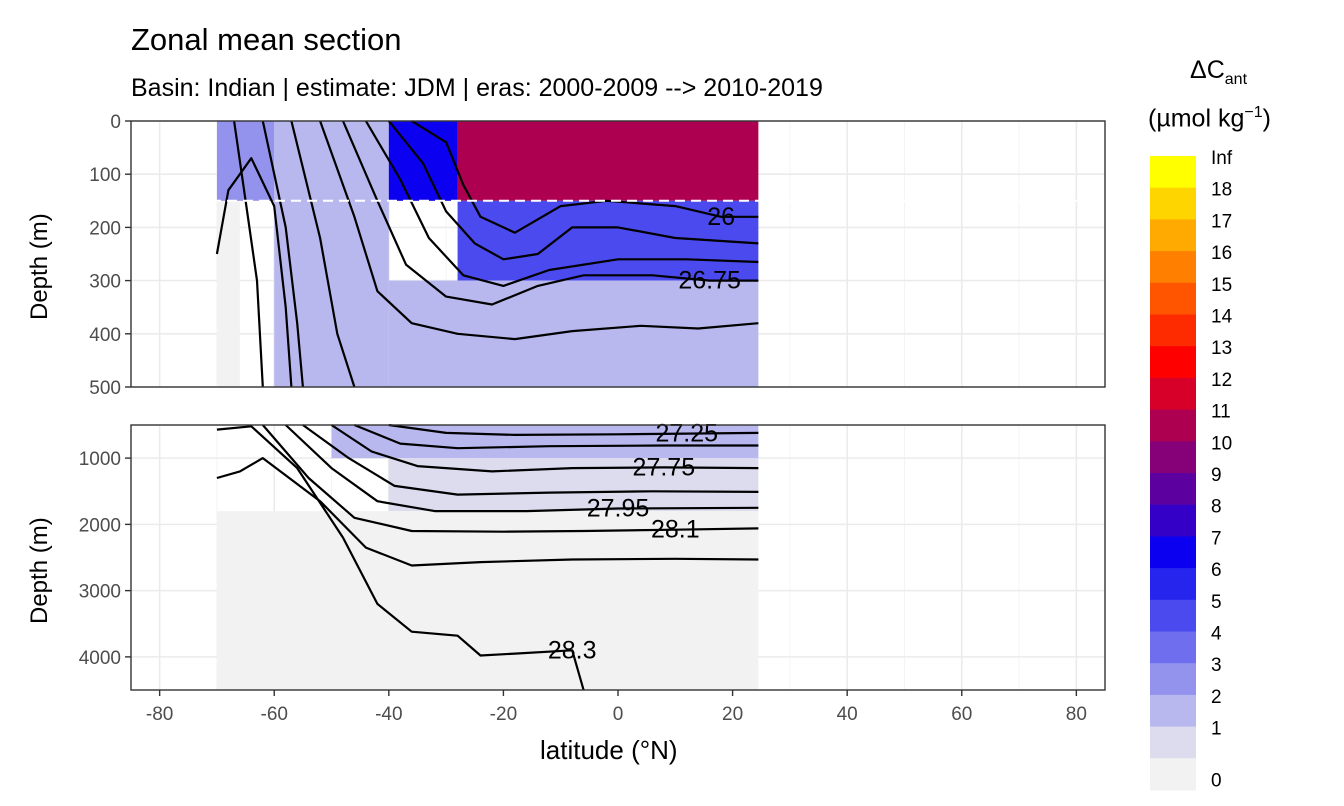  What do you see at coordinates (1221, 443) in the screenshot?
I see `legend-label: 10` at bounding box center [1221, 443].